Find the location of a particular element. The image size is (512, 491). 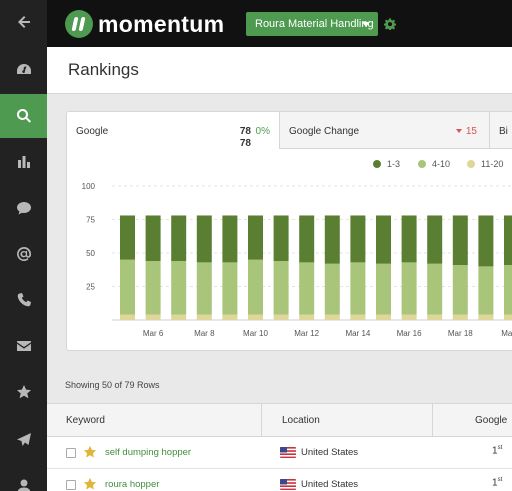

search-icon is located at coordinates (23, 115).